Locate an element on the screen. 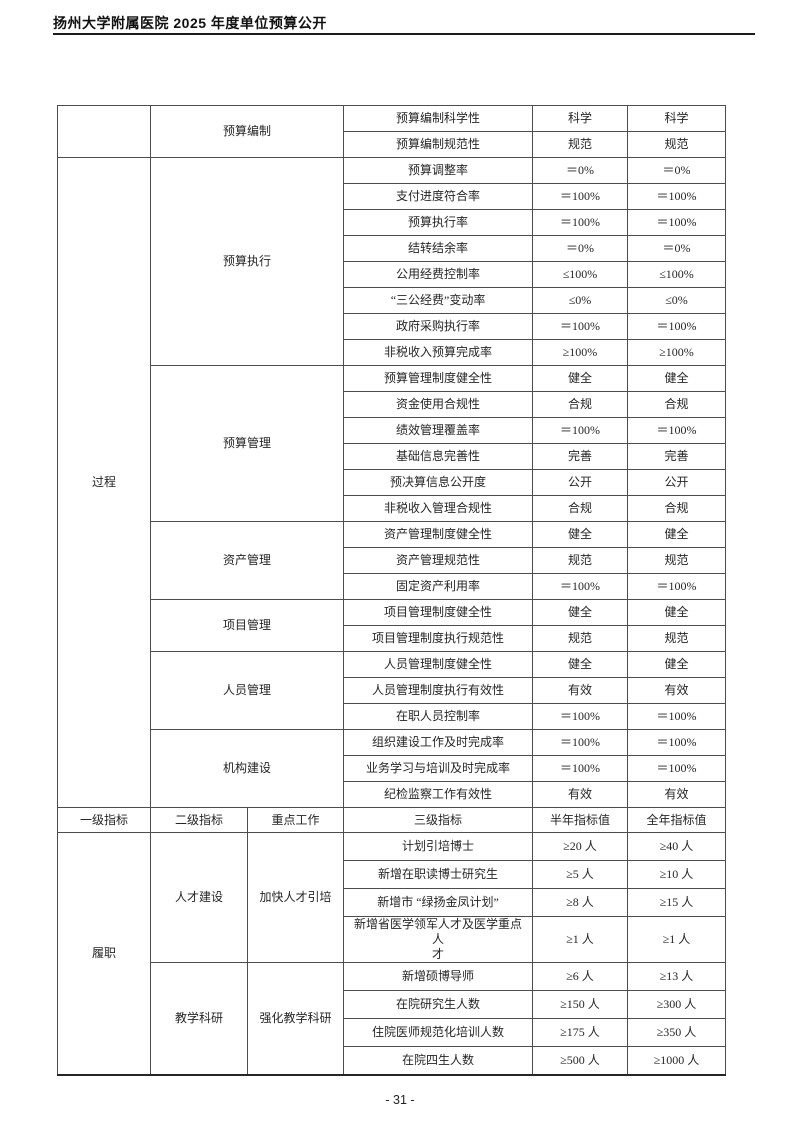  table-row: 在院研究生人数 ≥150 人 ≥300 人 is located at coordinates (392, 1004).